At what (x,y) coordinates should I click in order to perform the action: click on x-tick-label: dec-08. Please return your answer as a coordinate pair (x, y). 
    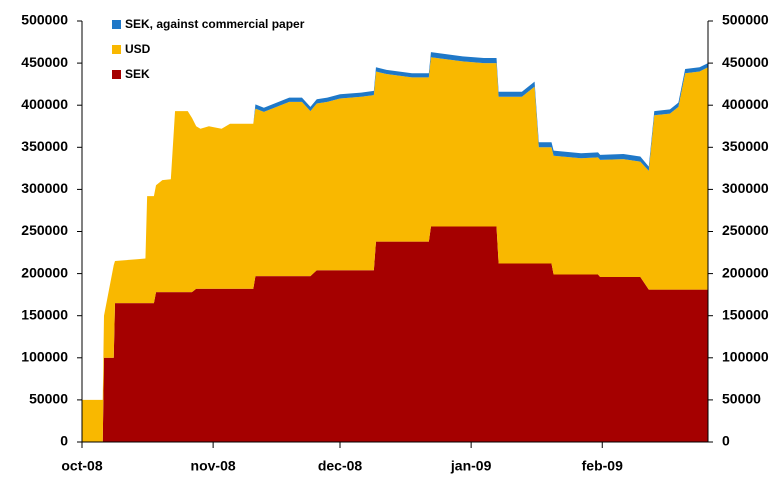
    Looking at the image, I should click on (340, 466).